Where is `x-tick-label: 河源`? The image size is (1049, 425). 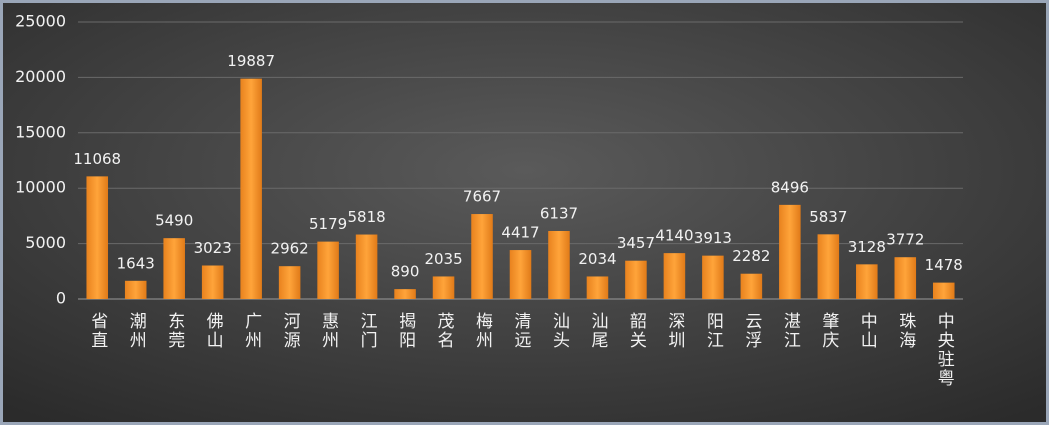
x-tick-label: 河源 is located at coordinates (290, 331).